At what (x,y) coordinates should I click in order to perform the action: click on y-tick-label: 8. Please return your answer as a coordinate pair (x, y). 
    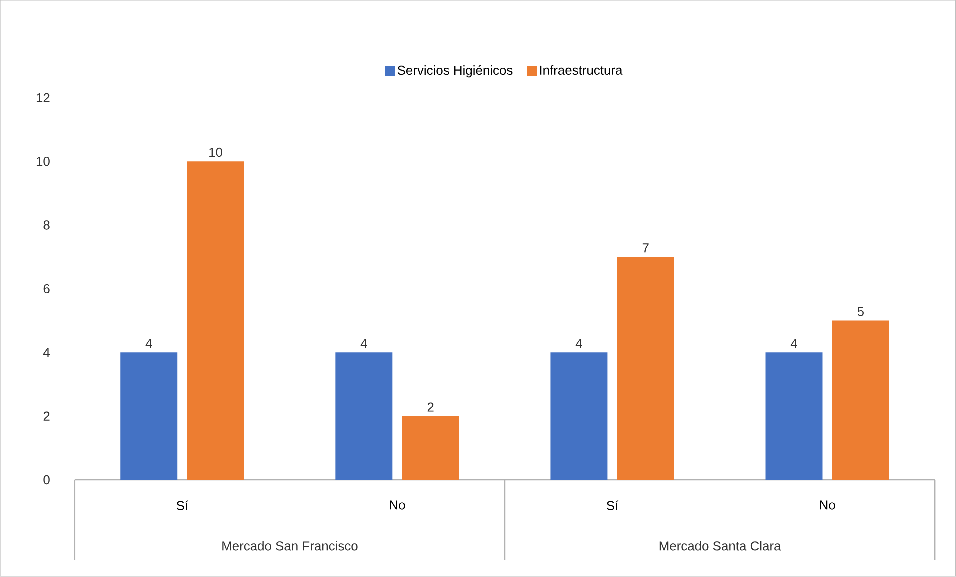
    Looking at the image, I should click on (47, 225).